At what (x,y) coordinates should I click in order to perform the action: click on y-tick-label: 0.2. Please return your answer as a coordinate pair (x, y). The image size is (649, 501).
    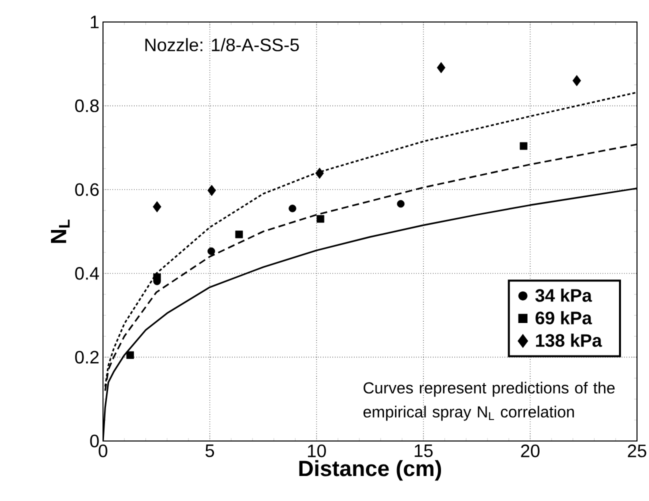
    Looking at the image, I should click on (87, 357).